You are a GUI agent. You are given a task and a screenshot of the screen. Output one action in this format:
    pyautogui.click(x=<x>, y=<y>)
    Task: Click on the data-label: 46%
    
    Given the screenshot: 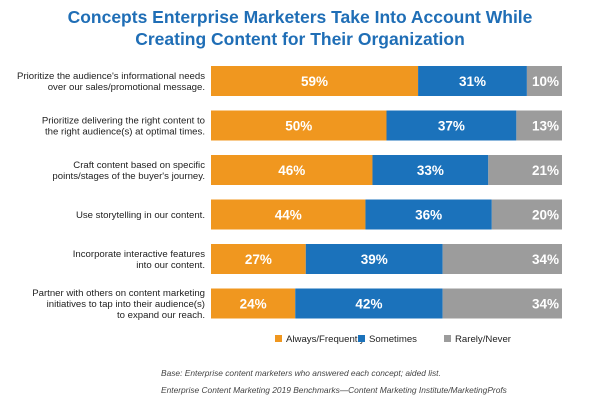 What is the action you would take?
    pyautogui.click(x=291, y=170)
    